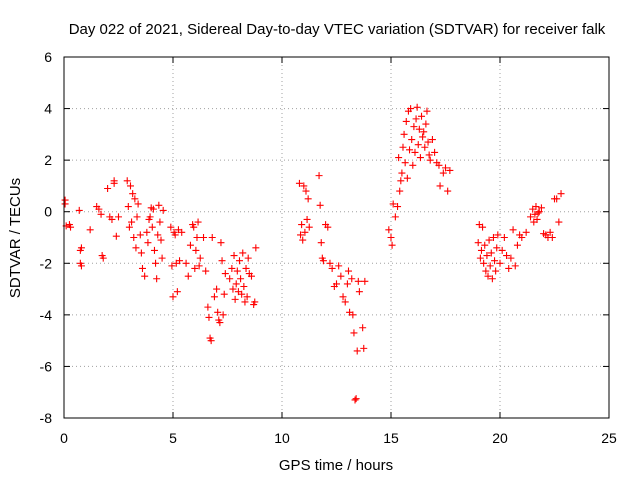  I want to click on y-tick-label: 2, so click(48, 160).